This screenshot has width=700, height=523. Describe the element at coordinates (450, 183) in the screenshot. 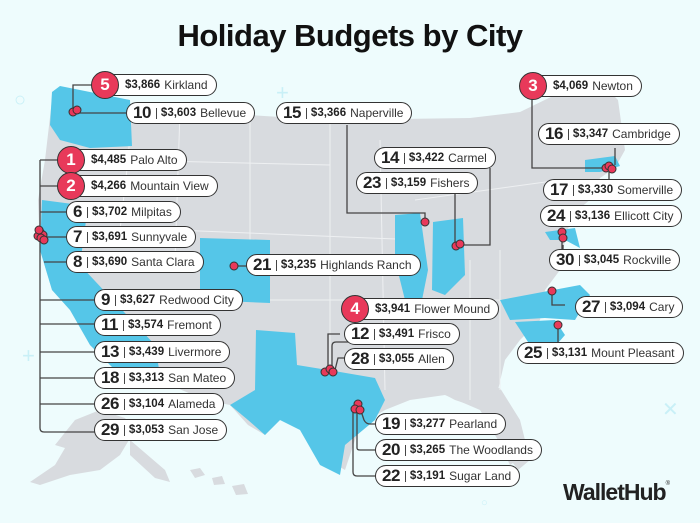

I see `city-name: Fishers` at that location.